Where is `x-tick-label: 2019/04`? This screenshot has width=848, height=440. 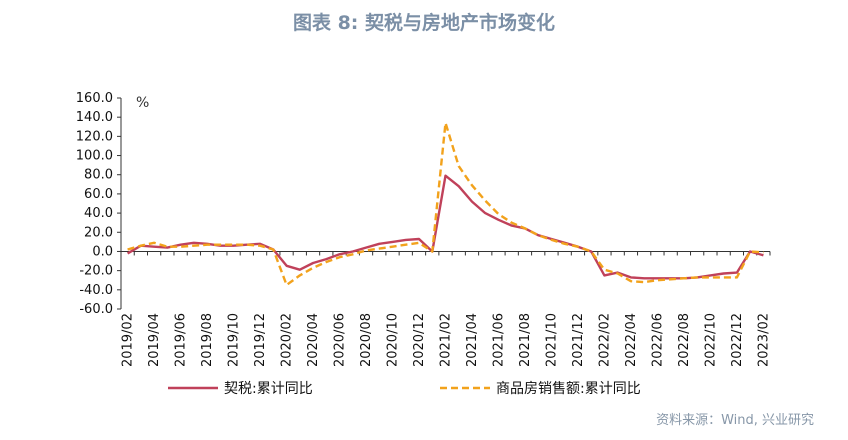 x-tick-label: 2019/04 is located at coordinates (154, 340).